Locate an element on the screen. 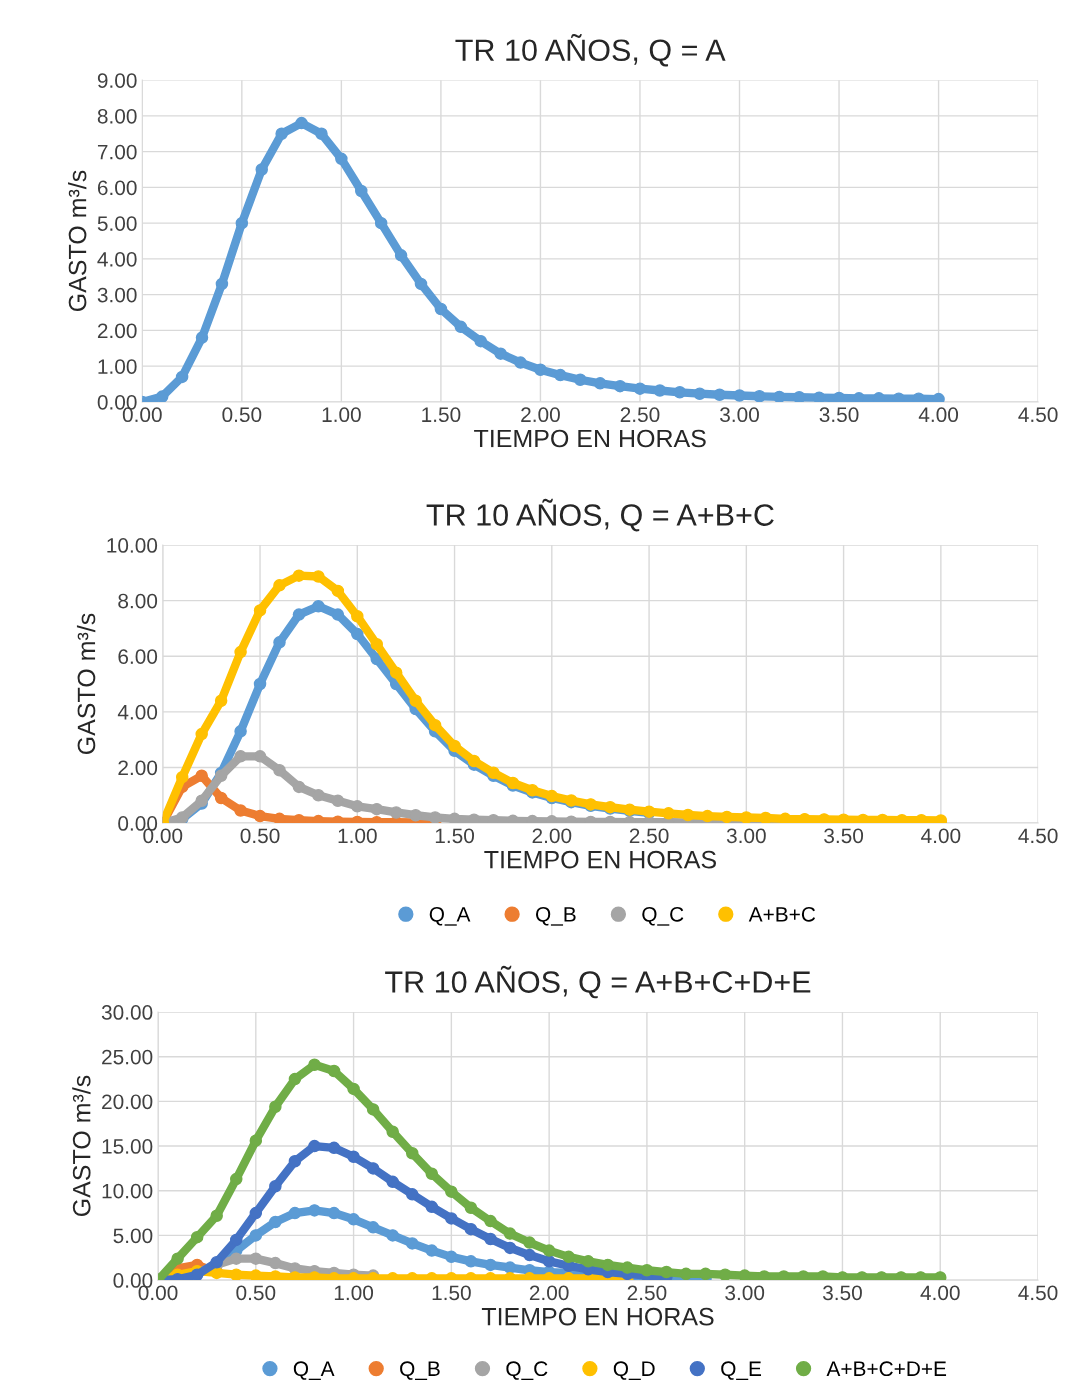  chart-title: TR 10 AÑOS, Q = A+B+C+D+E is located at coordinates (598, 982).